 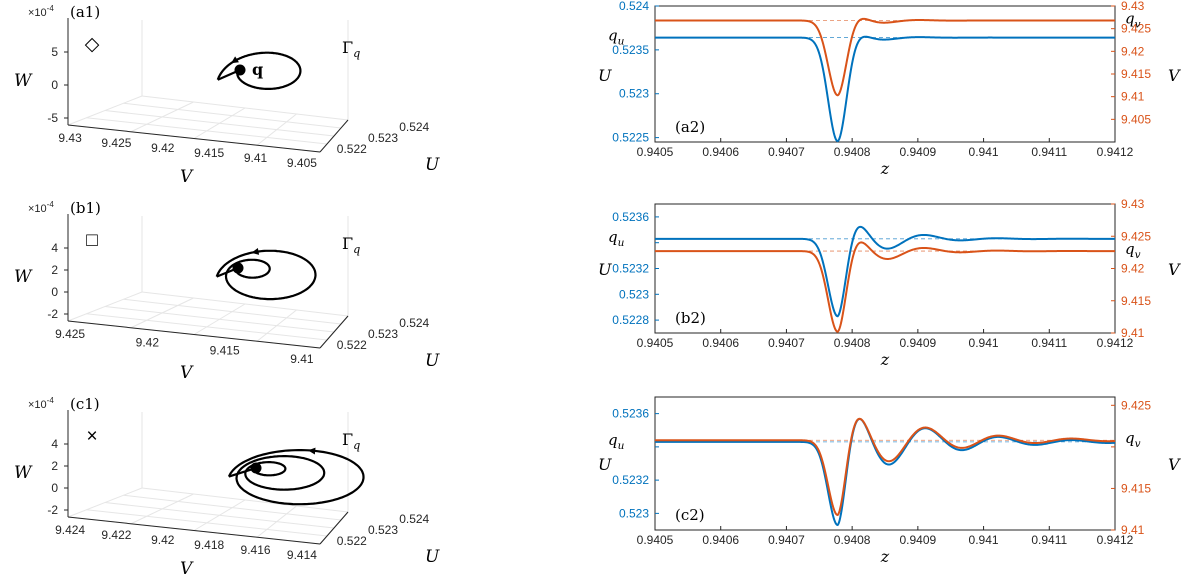 I want to click on x-tick-label: 0.9407, so click(x=786, y=343).